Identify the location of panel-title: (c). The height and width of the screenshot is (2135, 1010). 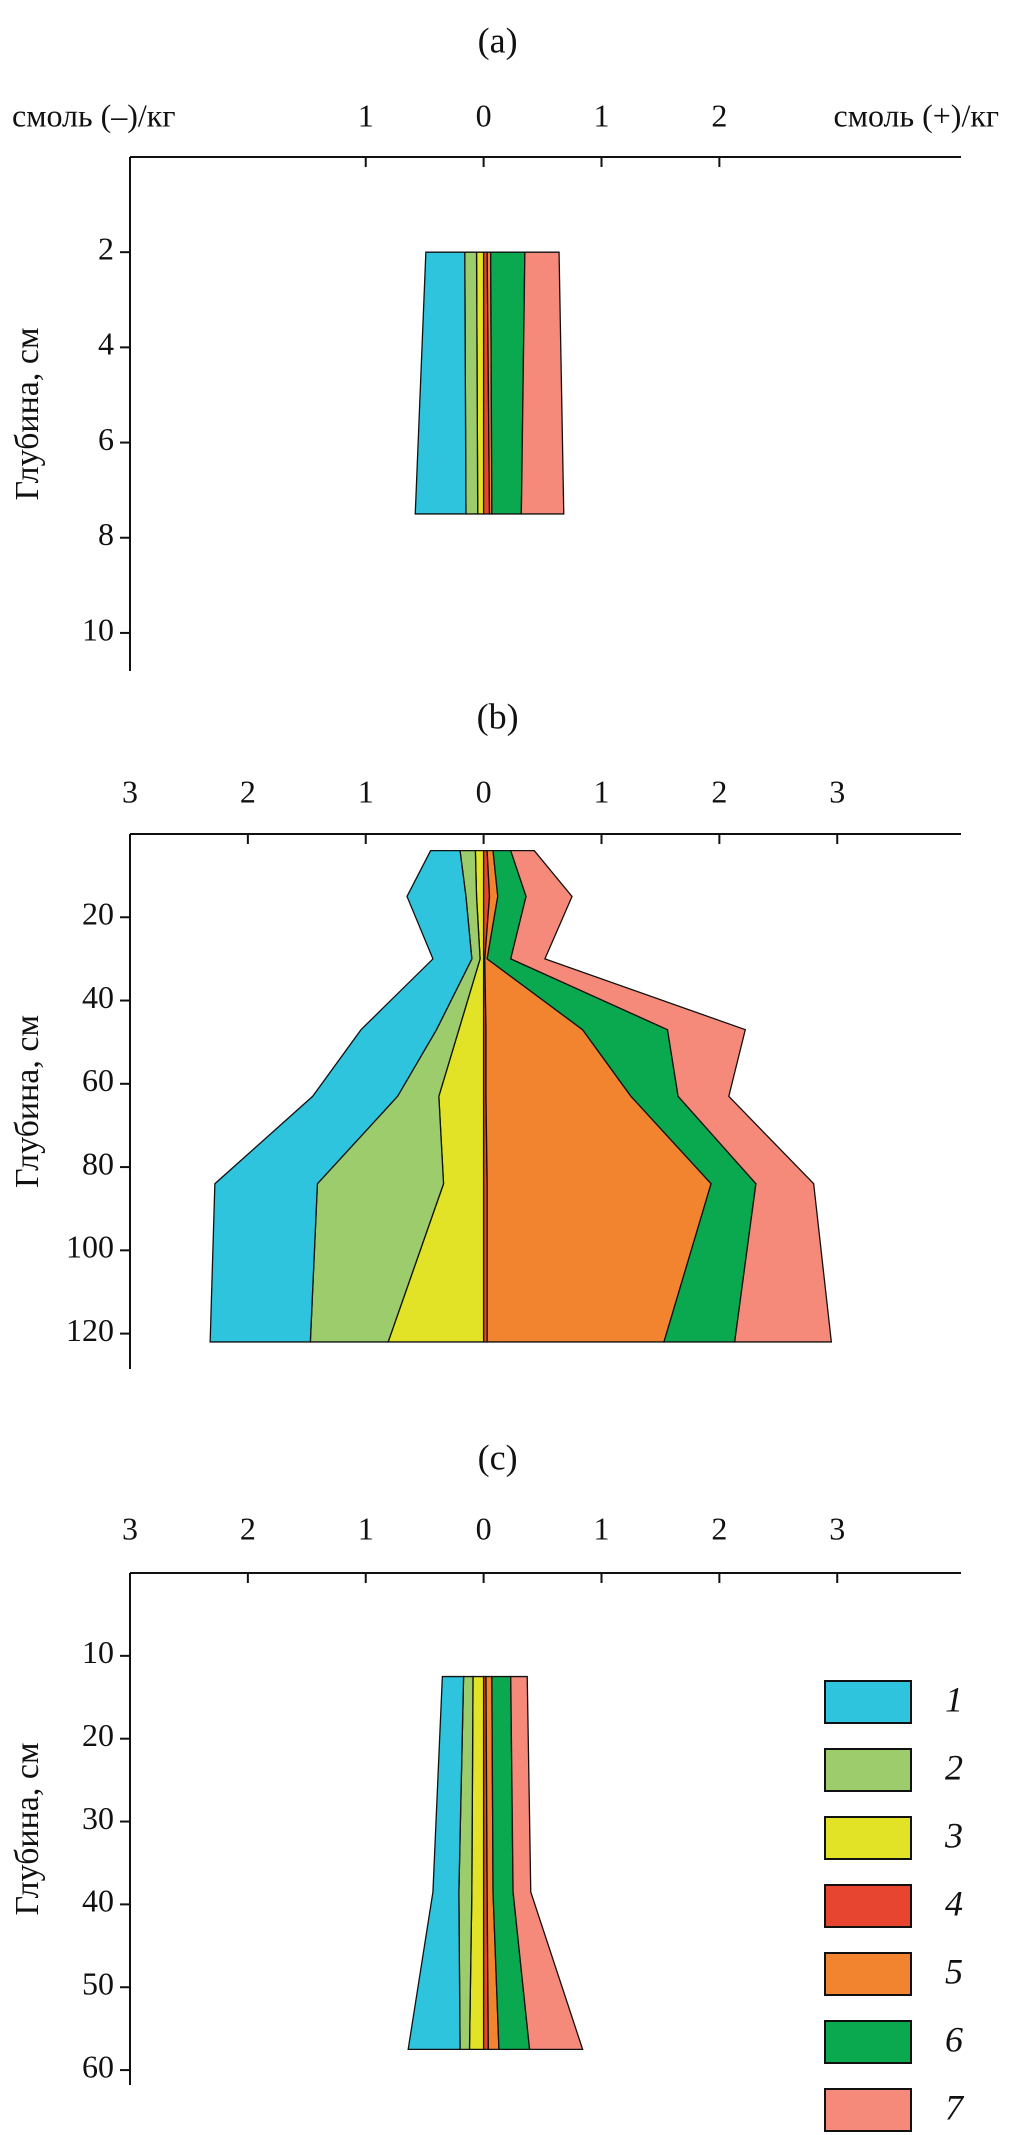
(498, 1457).